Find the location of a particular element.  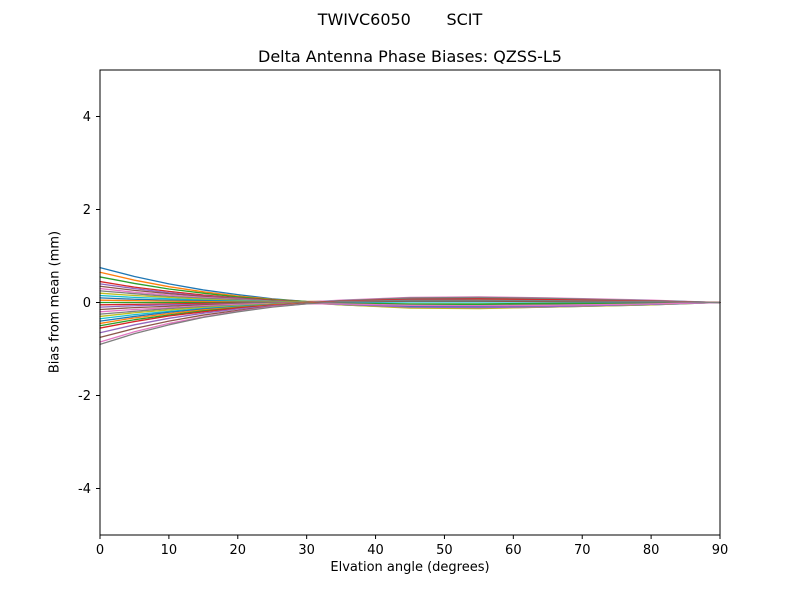

series-line is located at coordinates (410, 322).